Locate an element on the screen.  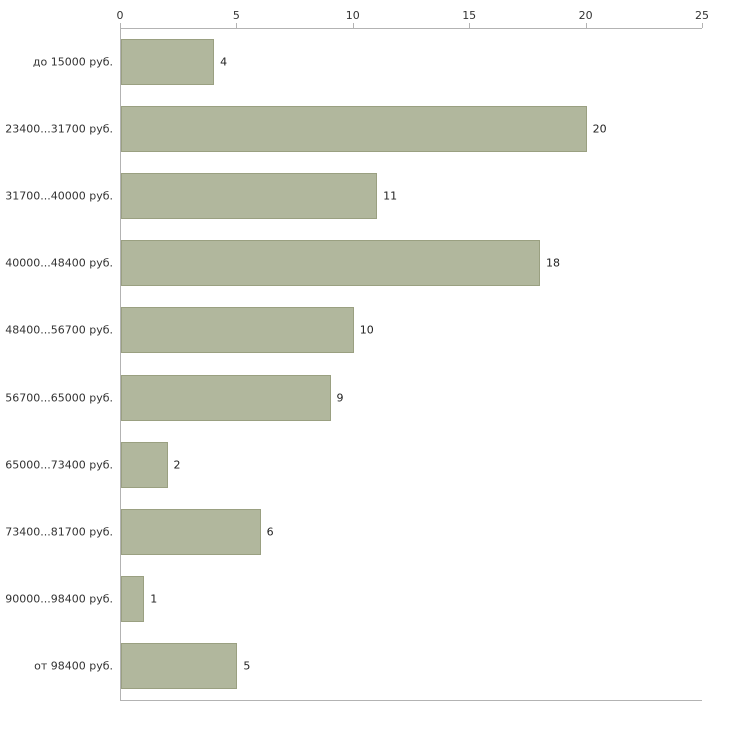
bar-value-label: 2 is located at coordinates (177, 465).